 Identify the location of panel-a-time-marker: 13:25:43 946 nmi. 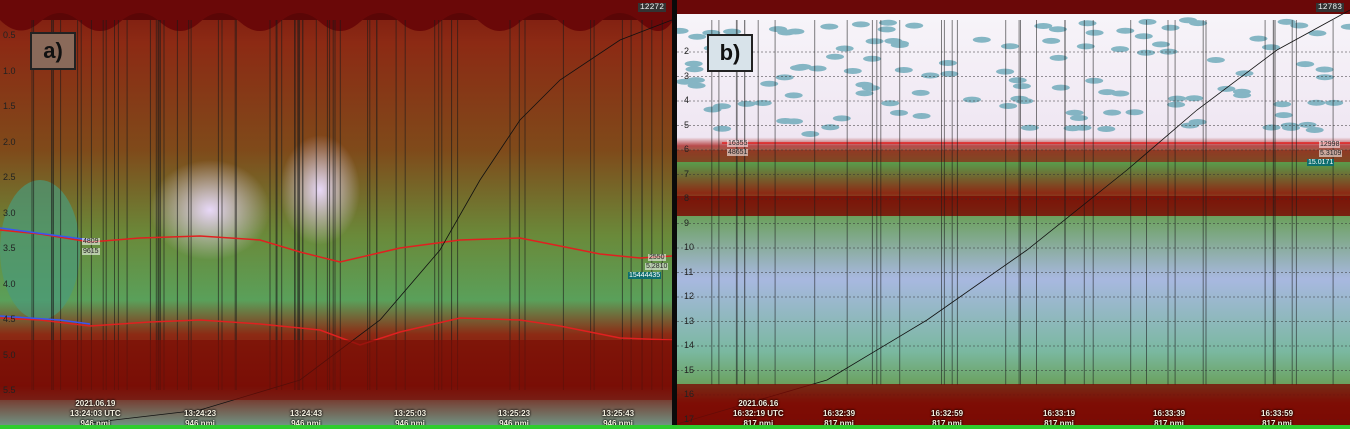
(618, 419).